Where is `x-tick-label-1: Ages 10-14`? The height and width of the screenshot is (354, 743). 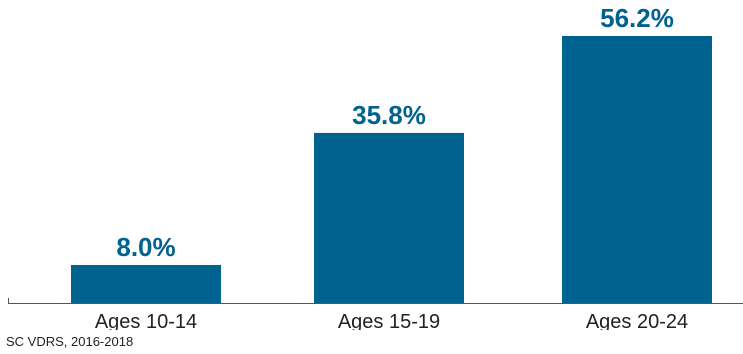
x-tick-label-1: Ages 10-14 is located at coordinates (146, 320).